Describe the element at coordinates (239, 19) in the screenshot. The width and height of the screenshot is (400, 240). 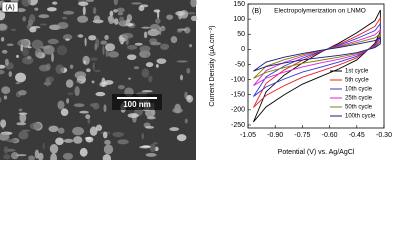
I see `y-tick-label: 100` at that location.